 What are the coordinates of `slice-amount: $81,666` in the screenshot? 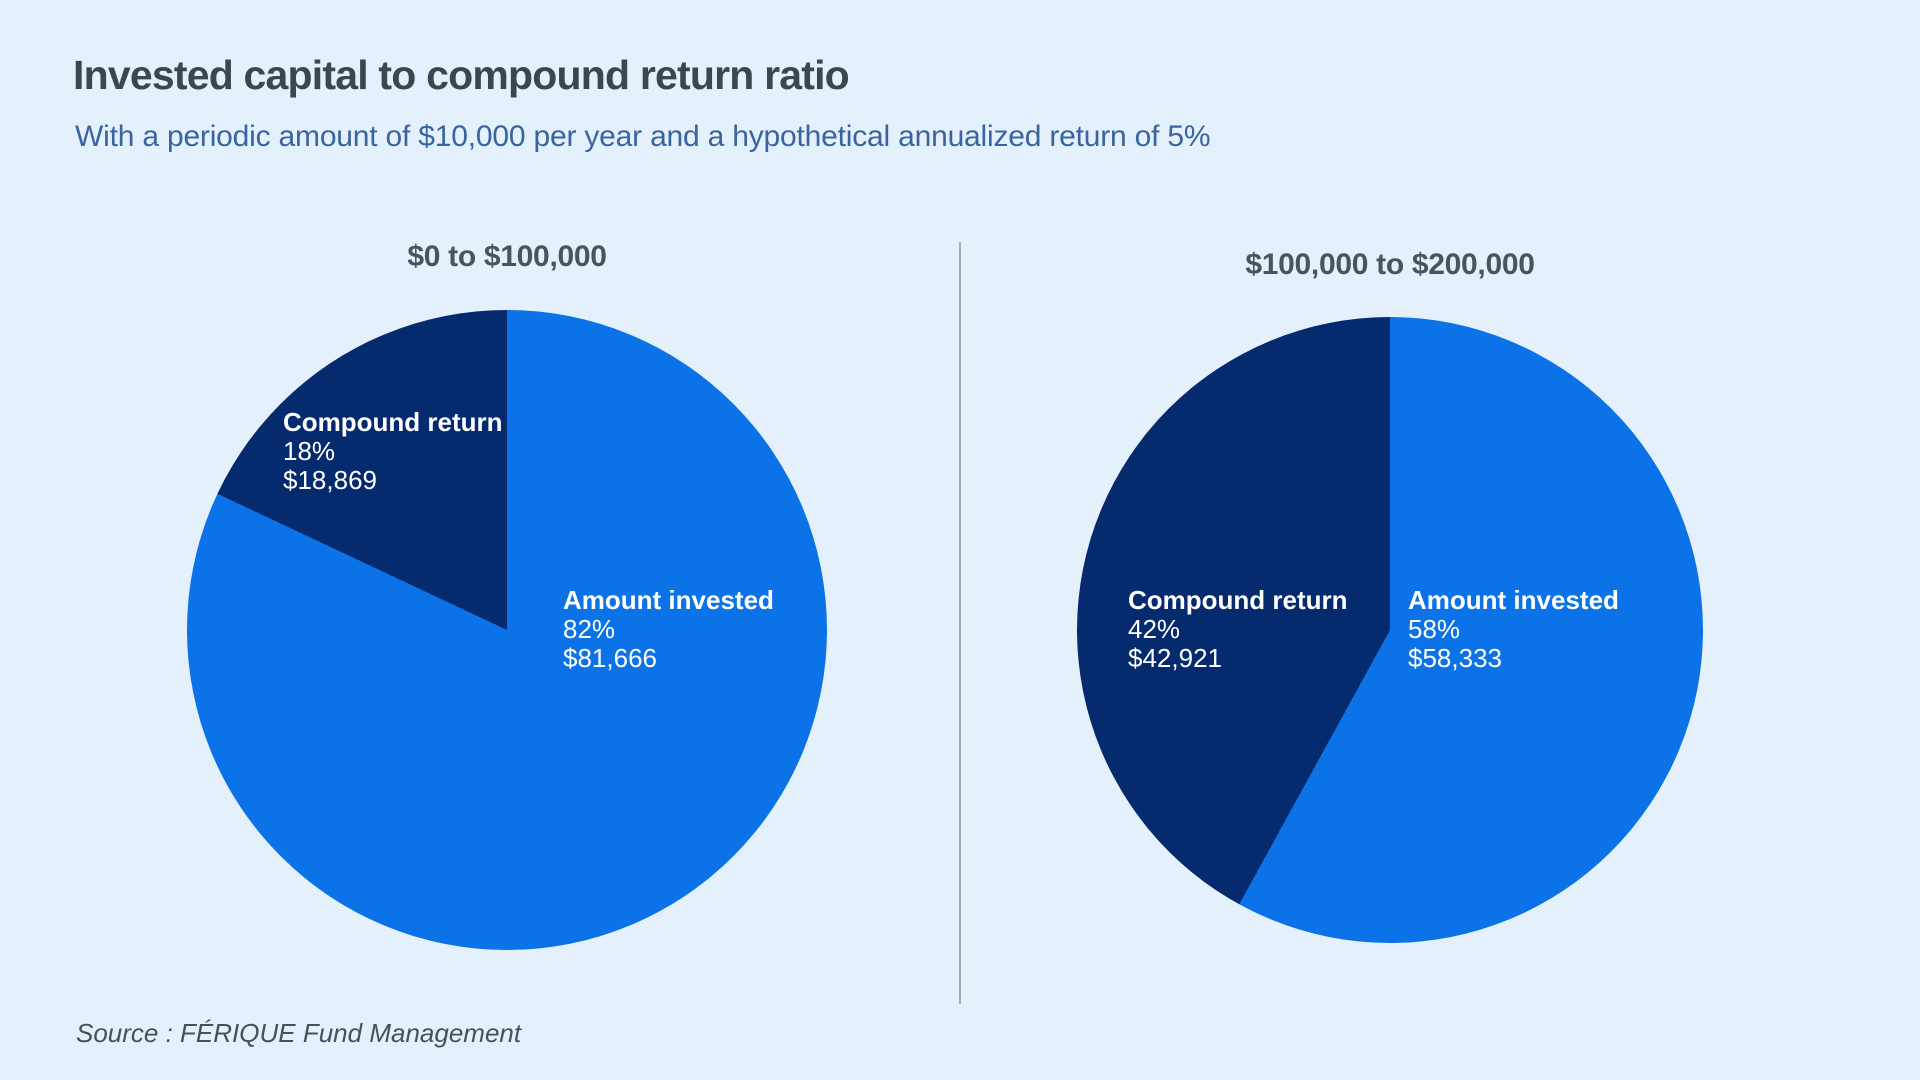 It's located at (610, 658).